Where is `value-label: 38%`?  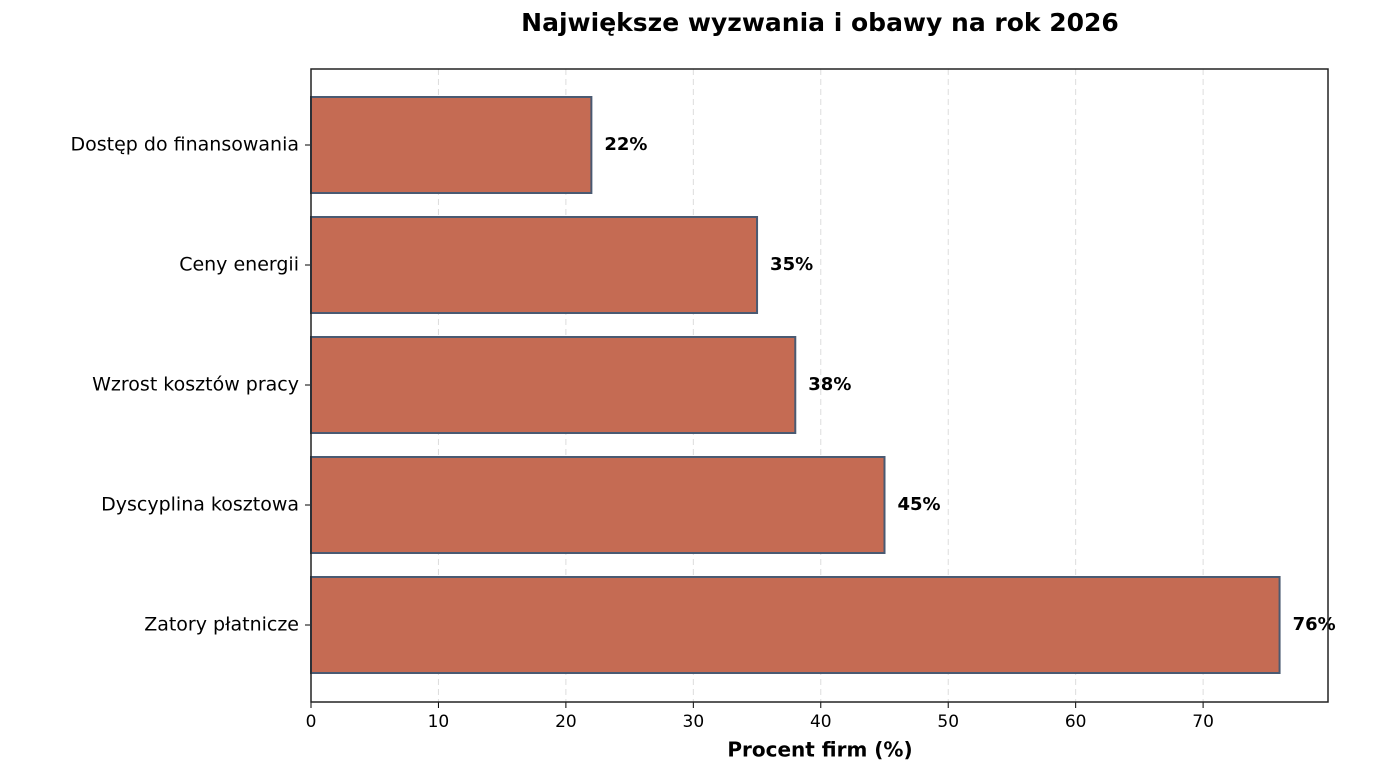 value-label: 38% is located at coordinates (829, 384).